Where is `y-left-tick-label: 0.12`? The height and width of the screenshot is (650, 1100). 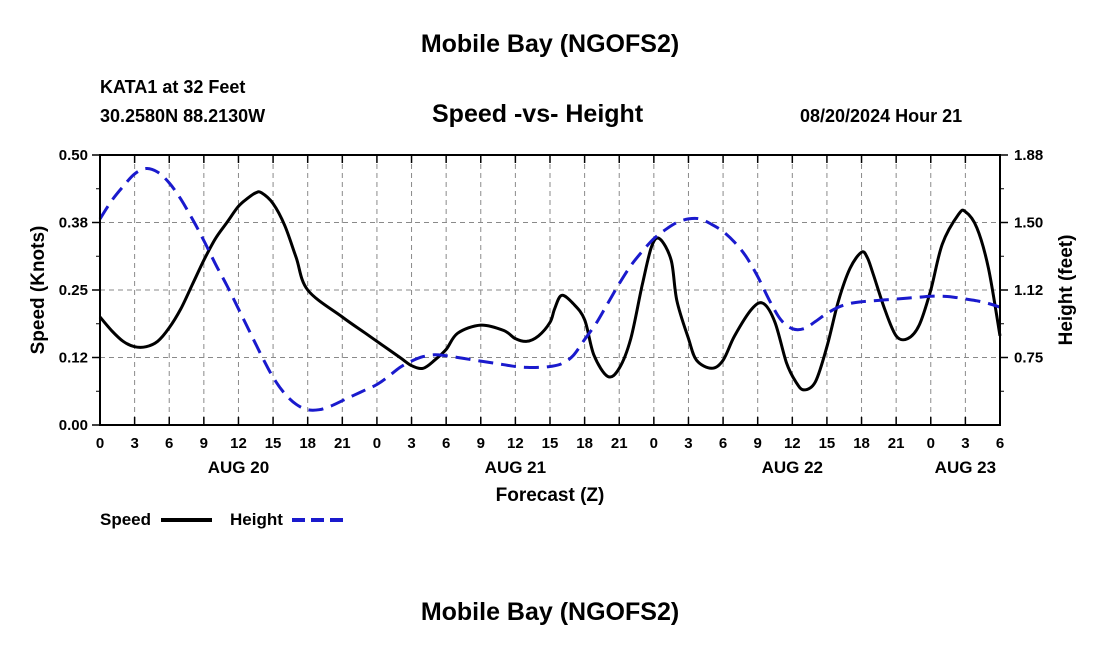 y-left-tick-label: 0.12 is located at coordinates (73, 358).